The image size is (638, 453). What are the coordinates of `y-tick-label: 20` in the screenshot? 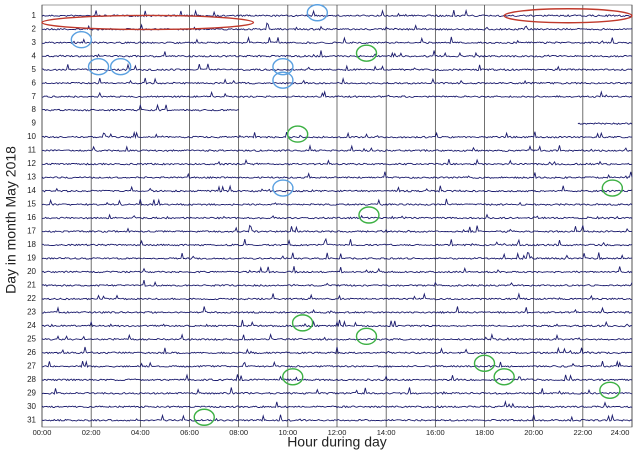 It's located at (31, 271).